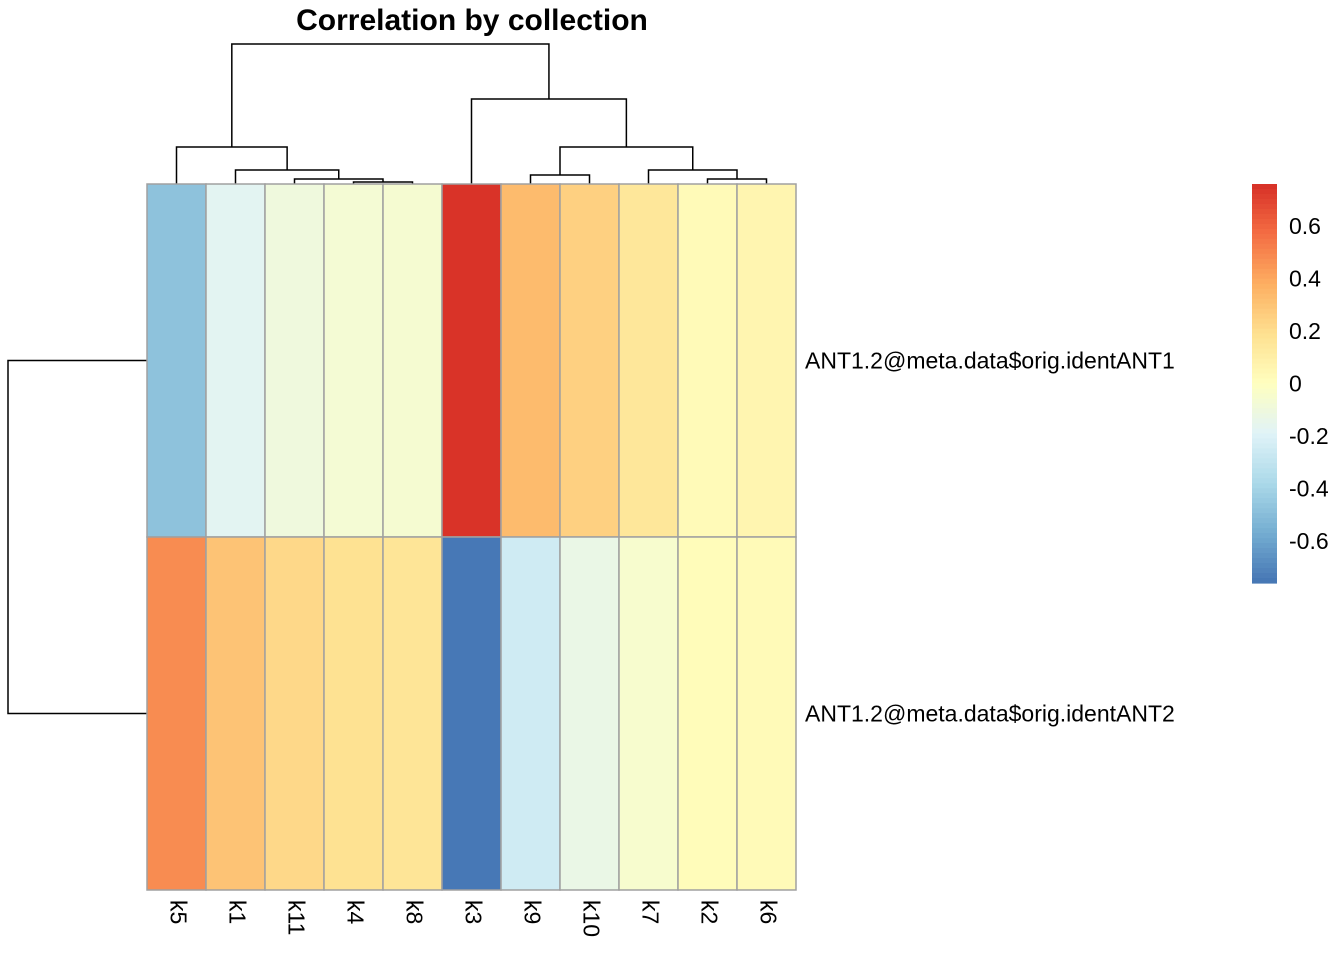  I want to click on heatmap-cell-k2-row2, so click(707, 713).